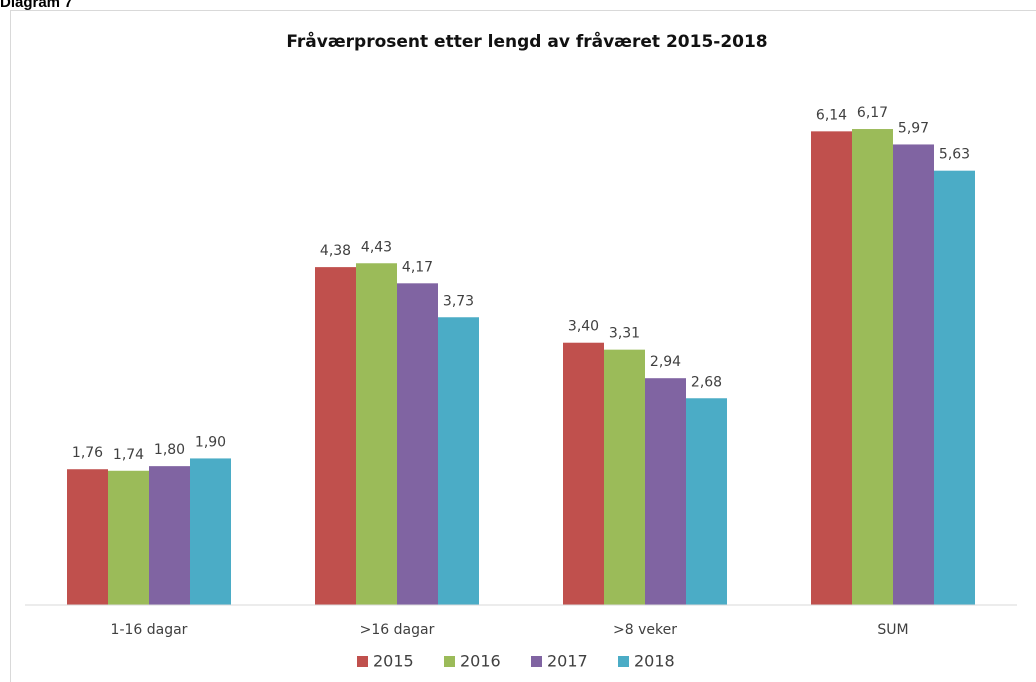 The height and width of the screenshot is (682, 1036). Describe the element at coordinates (624, 334) in the screenshot. I see `value-label: 3,31` at that location.